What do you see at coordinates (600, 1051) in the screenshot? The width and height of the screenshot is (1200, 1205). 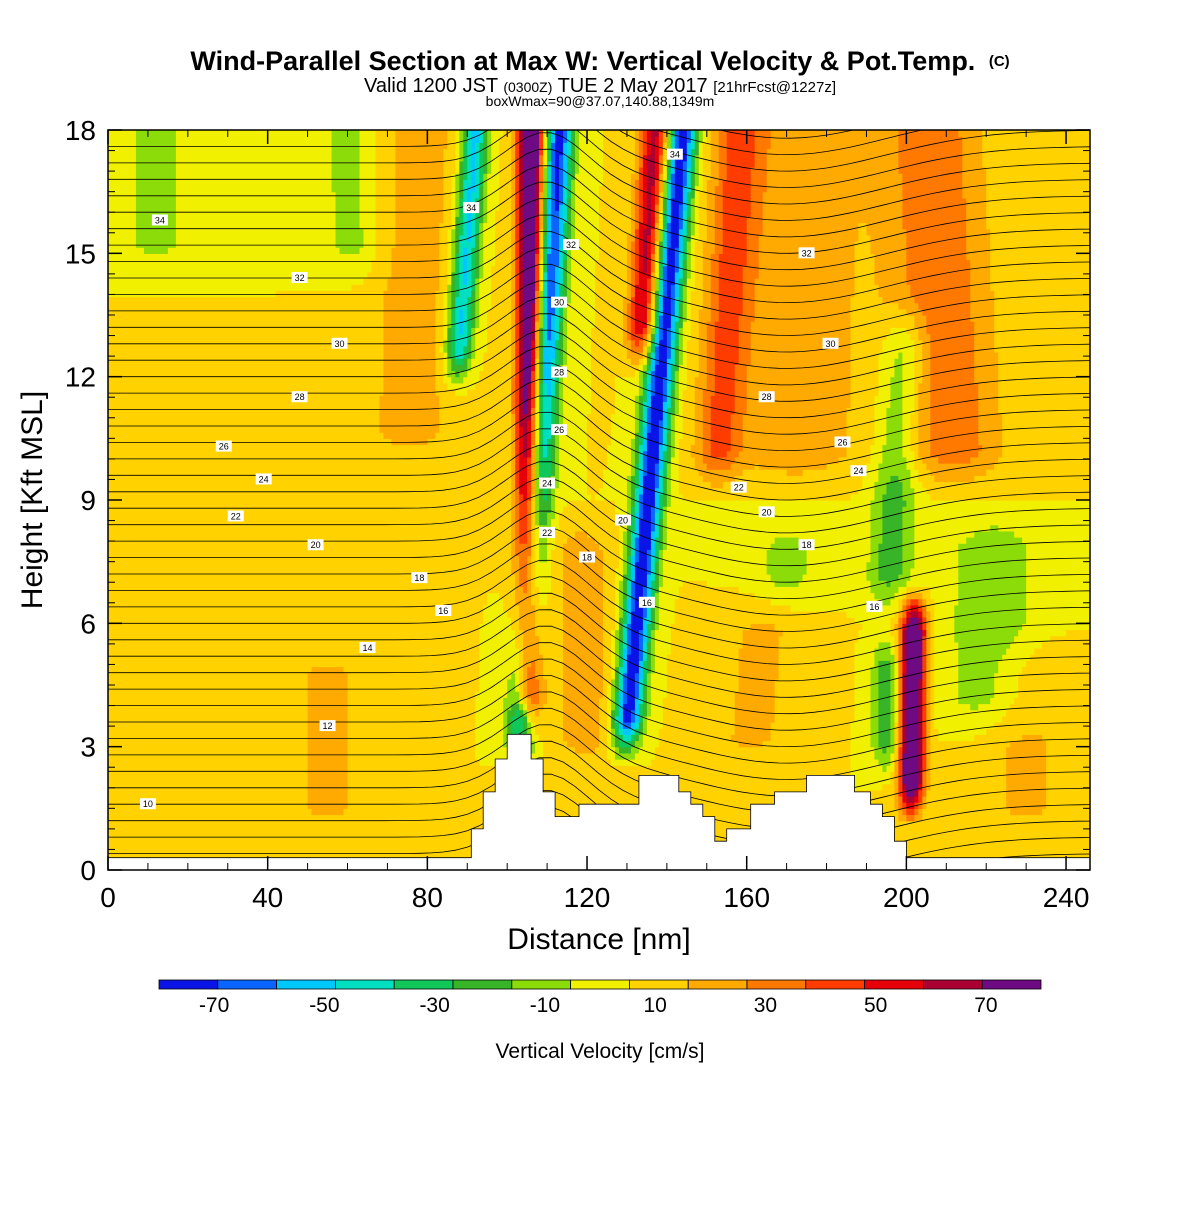 I see `colorbar-title: Vertical Velocity [cm/s]` at bounding box center [600, 1051].